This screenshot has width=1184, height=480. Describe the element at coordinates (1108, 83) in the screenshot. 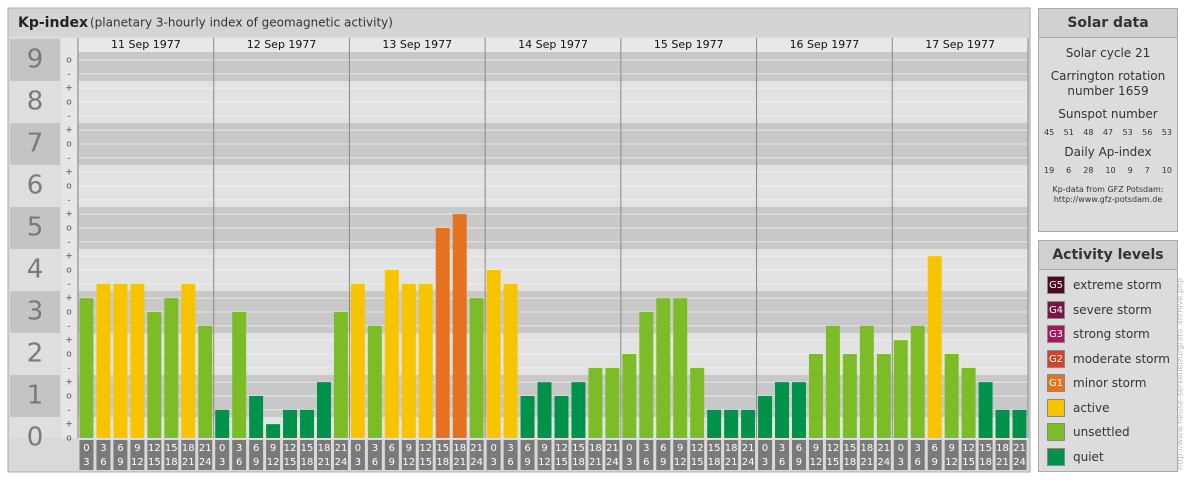

I see `rotation: Carrington rotation number 1659` at that location.